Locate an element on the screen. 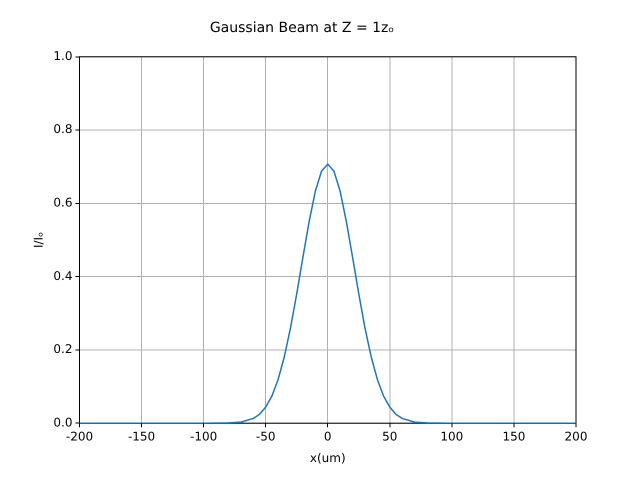  y-tick-label: 1.0 is located at coordinates (62, 55).